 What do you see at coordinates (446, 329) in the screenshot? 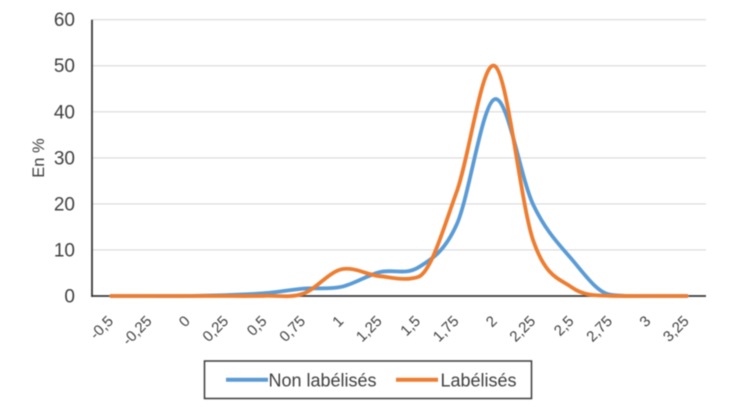
I see `svg-text: 1,75` at bounding box center [446, 329].